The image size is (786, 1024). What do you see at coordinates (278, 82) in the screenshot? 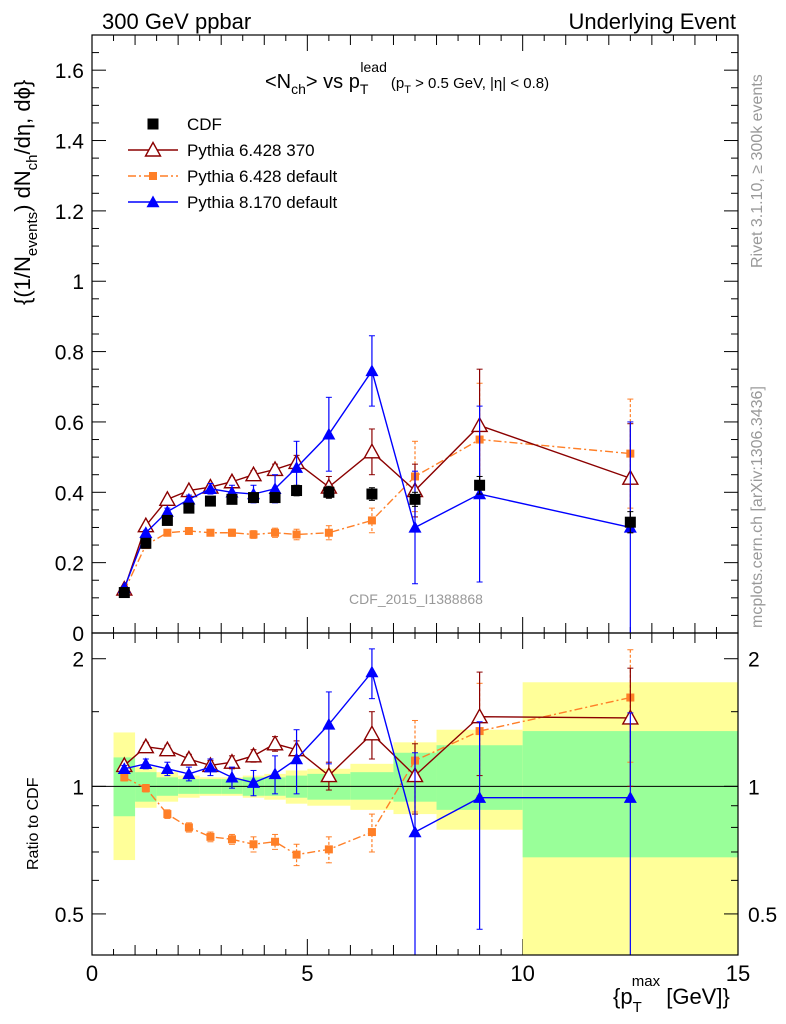
I see `plot-title-main: <N` at bounding box center [278, 82].